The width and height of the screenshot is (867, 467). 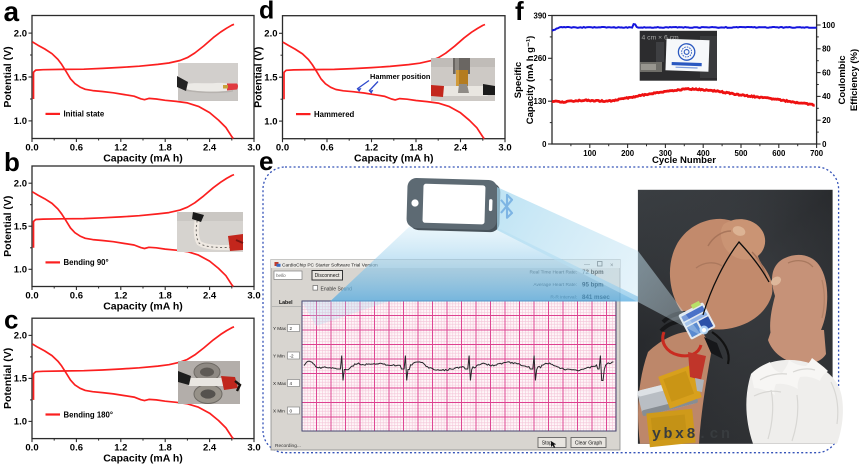 I want to click on svg-text: 4 cm × 6 cm, so click(x=661, y=38).